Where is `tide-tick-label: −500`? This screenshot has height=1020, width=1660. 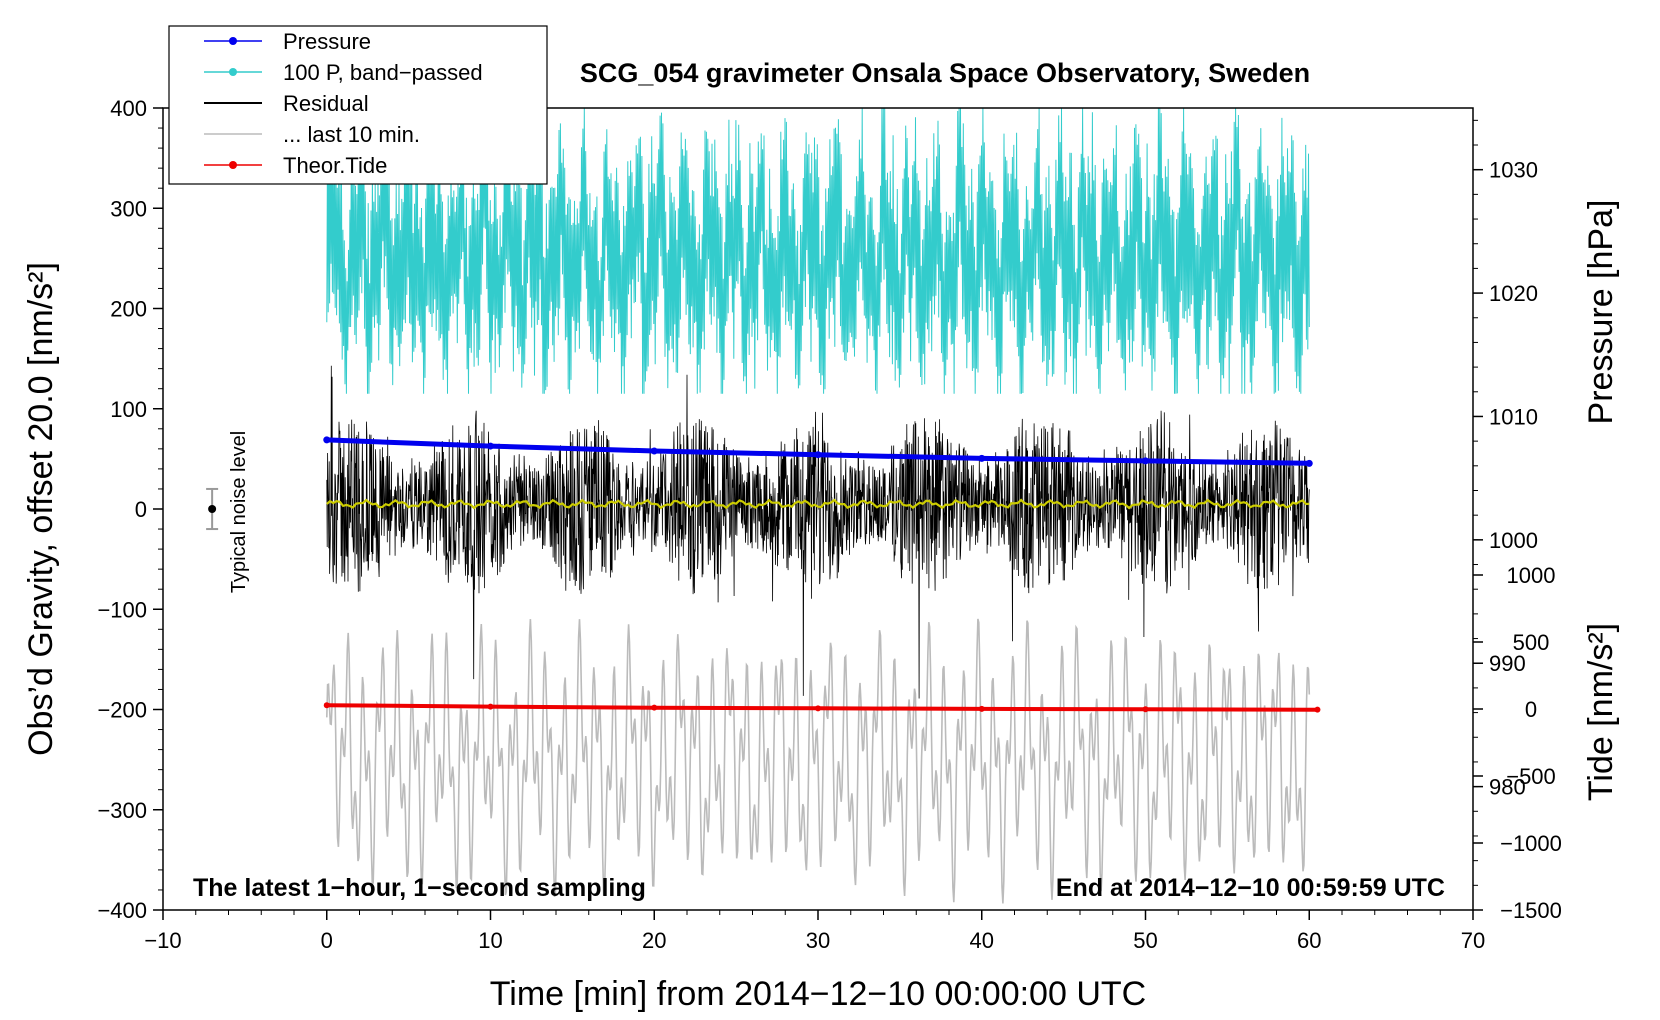
tide-tick-label: −500 is located at coordinates (1531, 776).